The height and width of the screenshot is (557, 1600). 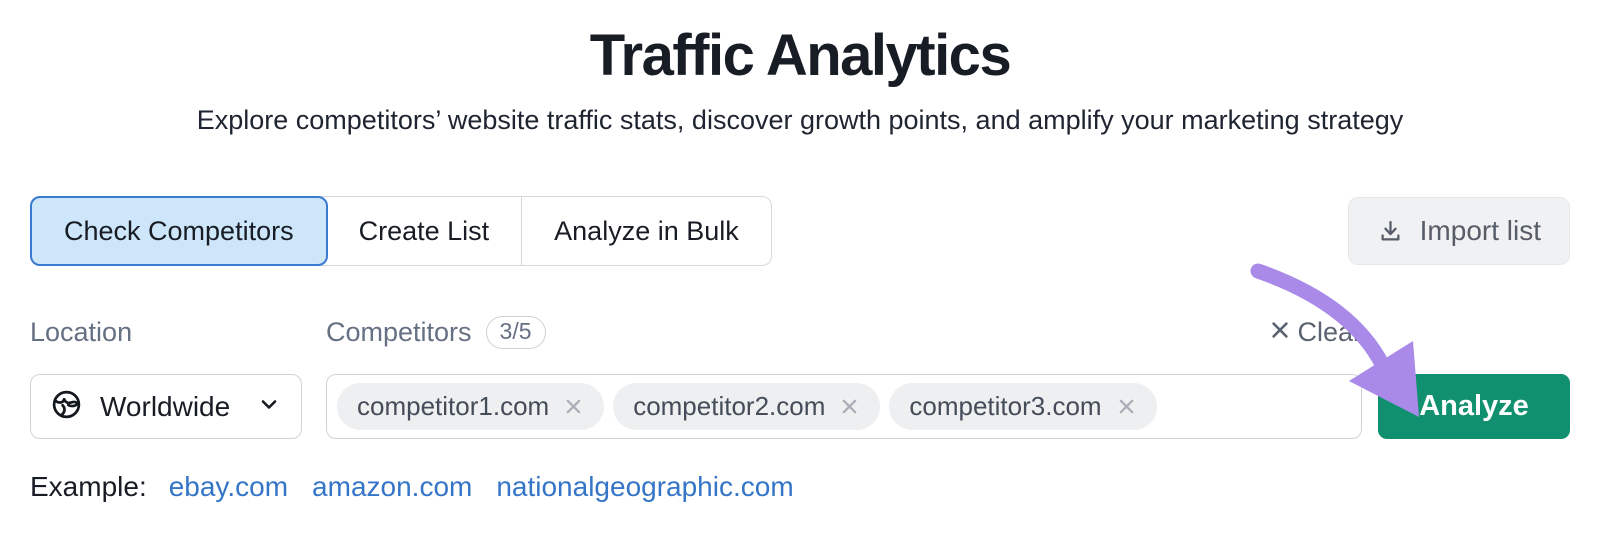 What do you see at coordinates (800, 55) in the screenshot?
I see `page-title: Traffic Analytics` at bounding box center [800, 55].